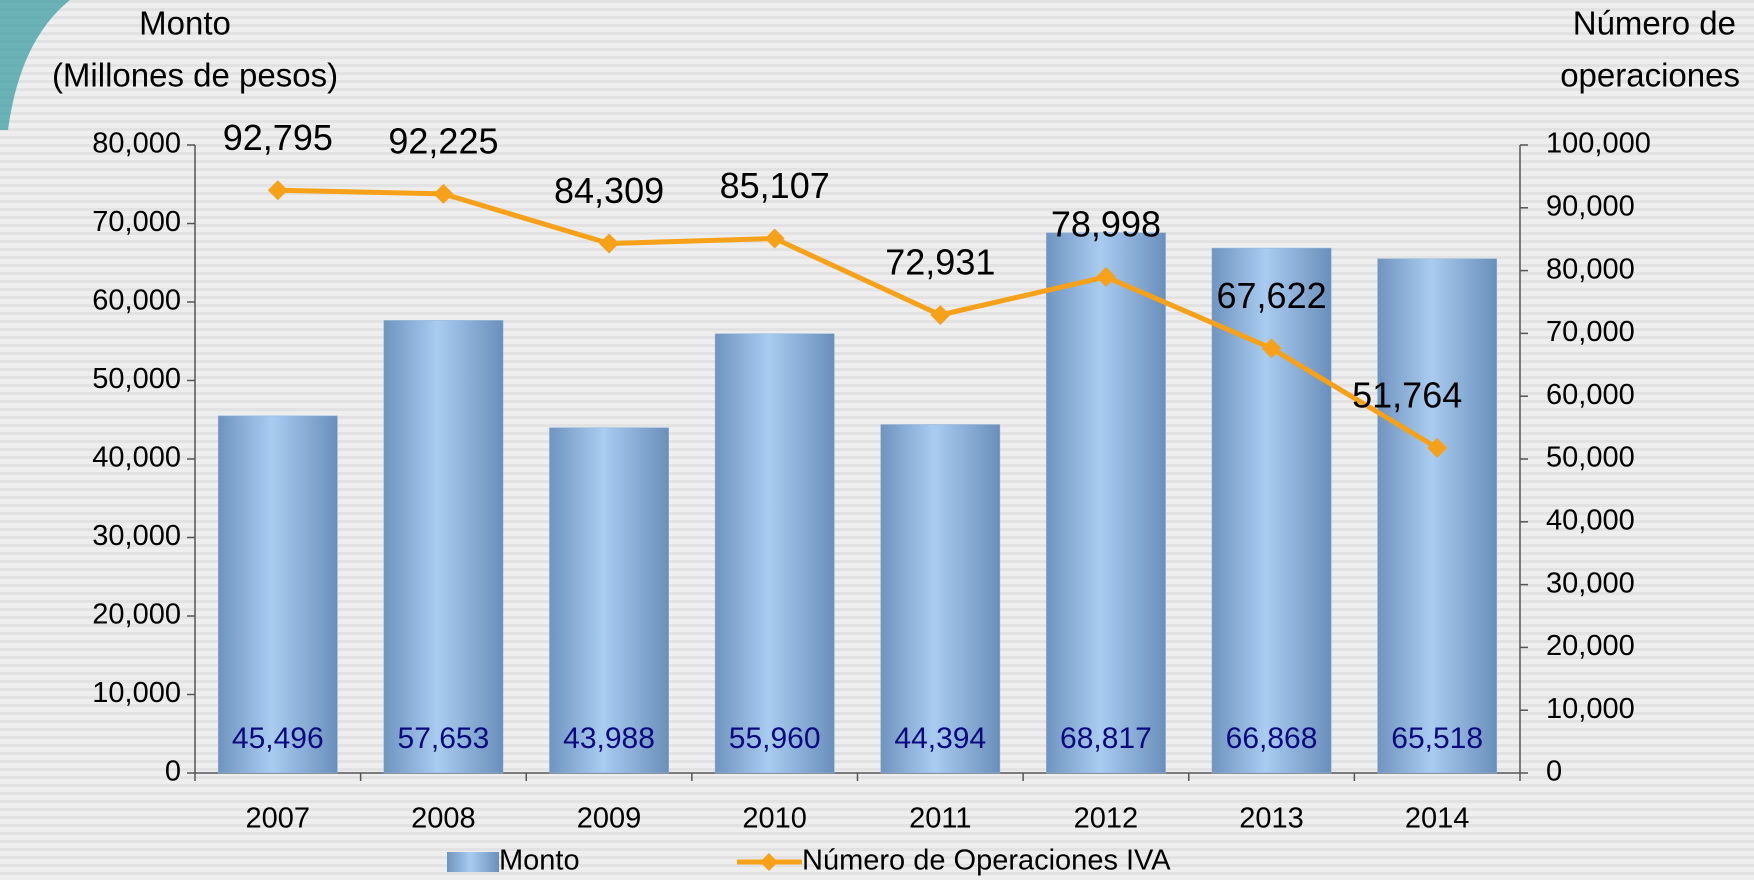 Image resolution: width=1754 pixels, height=880 pixels. What do you see at coordinates (1590, 583) in the screenshot?
I see `y2-tick-label: 30,000` at bounding box center [1590, 583].